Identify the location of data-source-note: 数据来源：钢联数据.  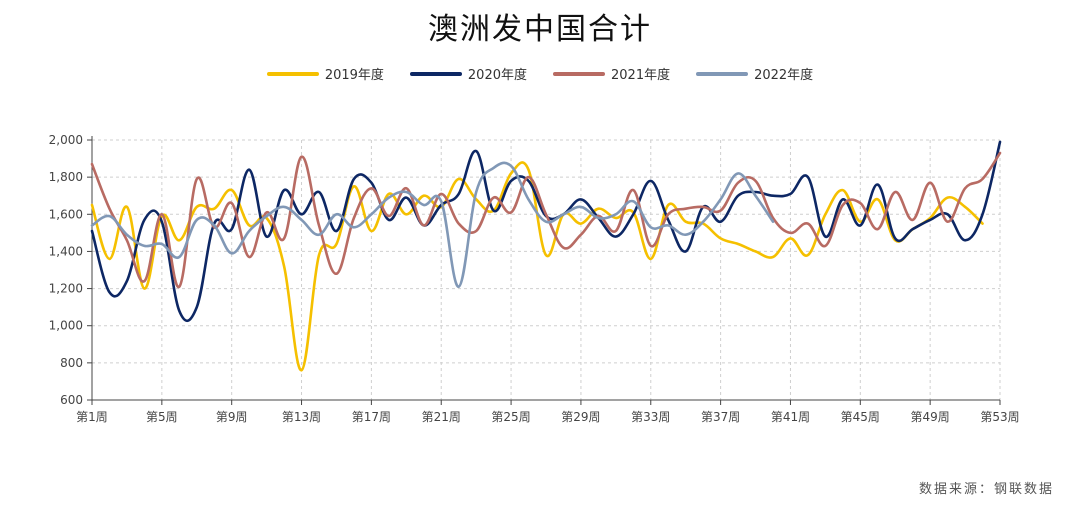
(986, 489).